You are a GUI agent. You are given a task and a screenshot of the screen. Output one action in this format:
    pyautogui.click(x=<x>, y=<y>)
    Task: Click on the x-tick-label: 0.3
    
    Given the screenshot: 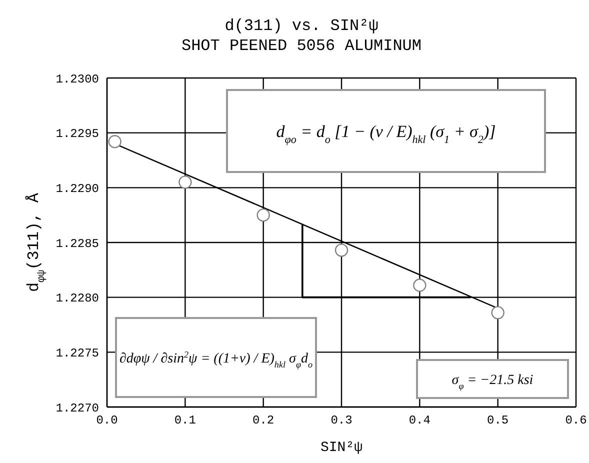 What is the action you would take?
    pyautogui.click(x=341, y=421)
    